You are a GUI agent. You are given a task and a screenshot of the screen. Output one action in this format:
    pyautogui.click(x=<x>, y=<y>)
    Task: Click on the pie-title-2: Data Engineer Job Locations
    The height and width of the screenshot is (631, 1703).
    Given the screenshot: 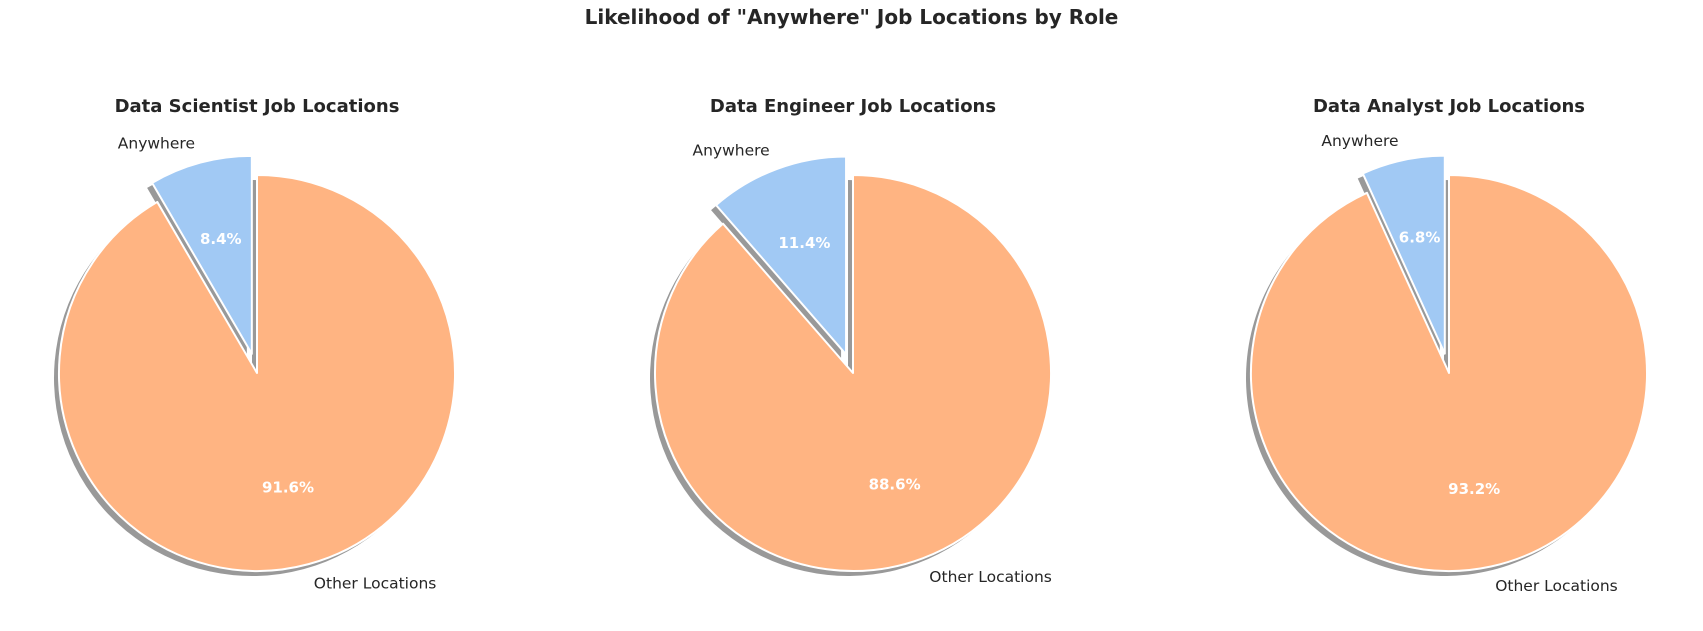 What is the action you would take?
    pyautogui.click(x=853, y=106)
    